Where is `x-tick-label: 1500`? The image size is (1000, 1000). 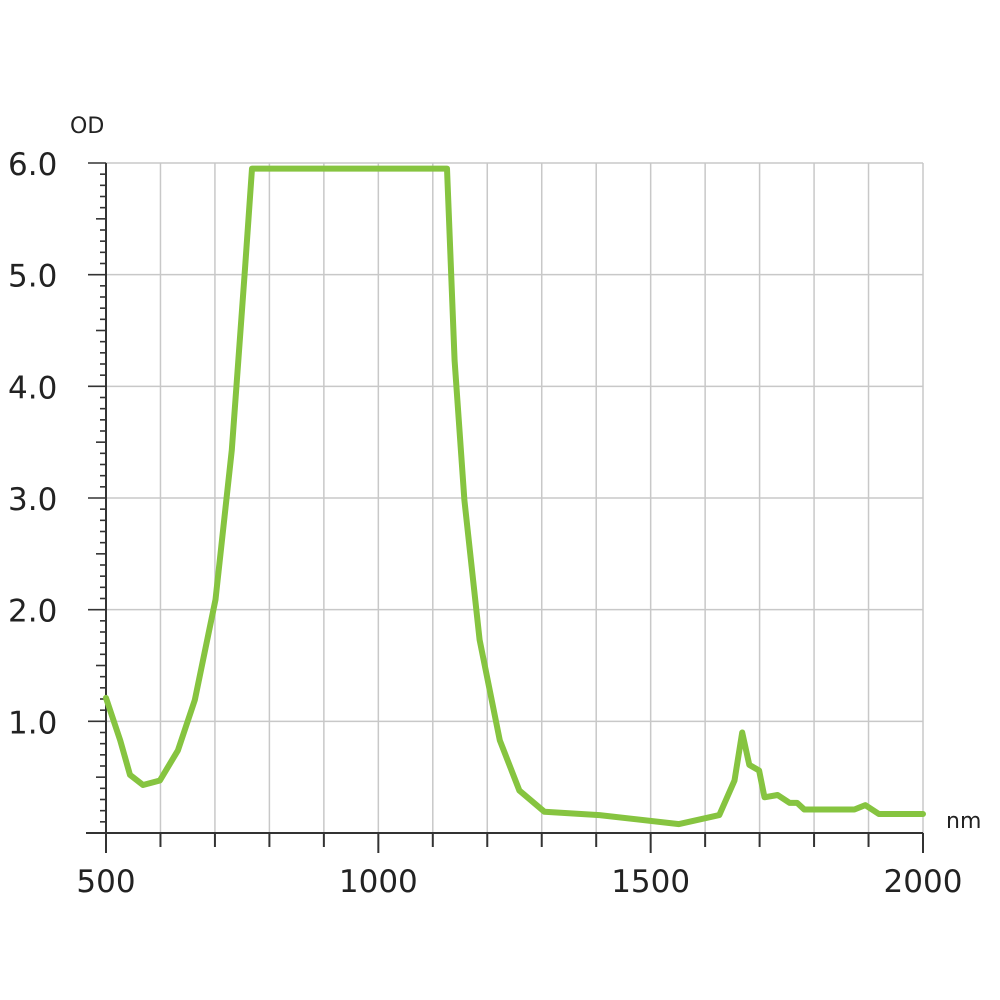 x-tick-label: 1500 is located at coordinates (650, 882).